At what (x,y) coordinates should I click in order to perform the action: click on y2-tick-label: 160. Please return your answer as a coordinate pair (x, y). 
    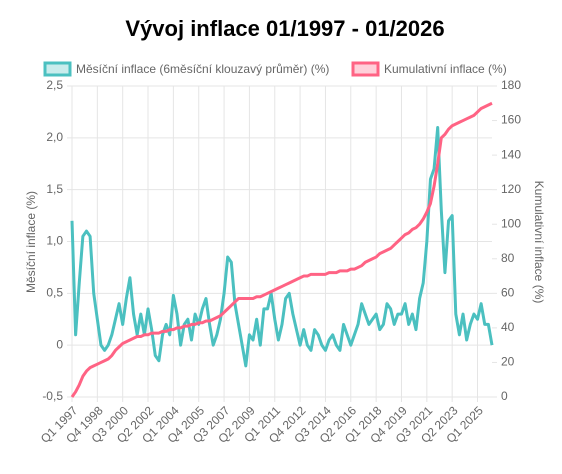
    Looking at the image, I should click on (511, 120).